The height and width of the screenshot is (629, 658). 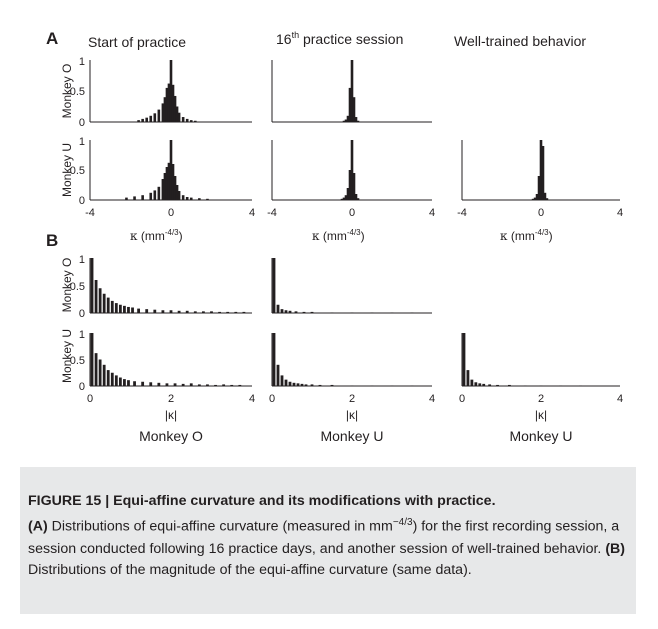 What do you see at coordinates (171, 436) in the screenshot?
I see `bottom-label-col1: Monkey O` at bounding box center [171, 436].